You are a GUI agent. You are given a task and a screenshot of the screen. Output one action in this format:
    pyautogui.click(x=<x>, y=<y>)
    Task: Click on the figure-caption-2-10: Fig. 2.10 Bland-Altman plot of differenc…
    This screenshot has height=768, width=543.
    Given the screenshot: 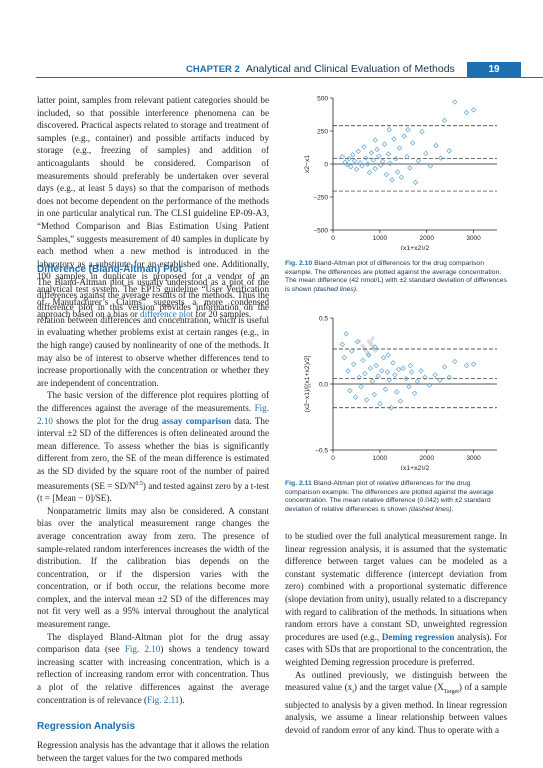 What is the action you would take?
    pyautogui.click(x=396, y=276)
    